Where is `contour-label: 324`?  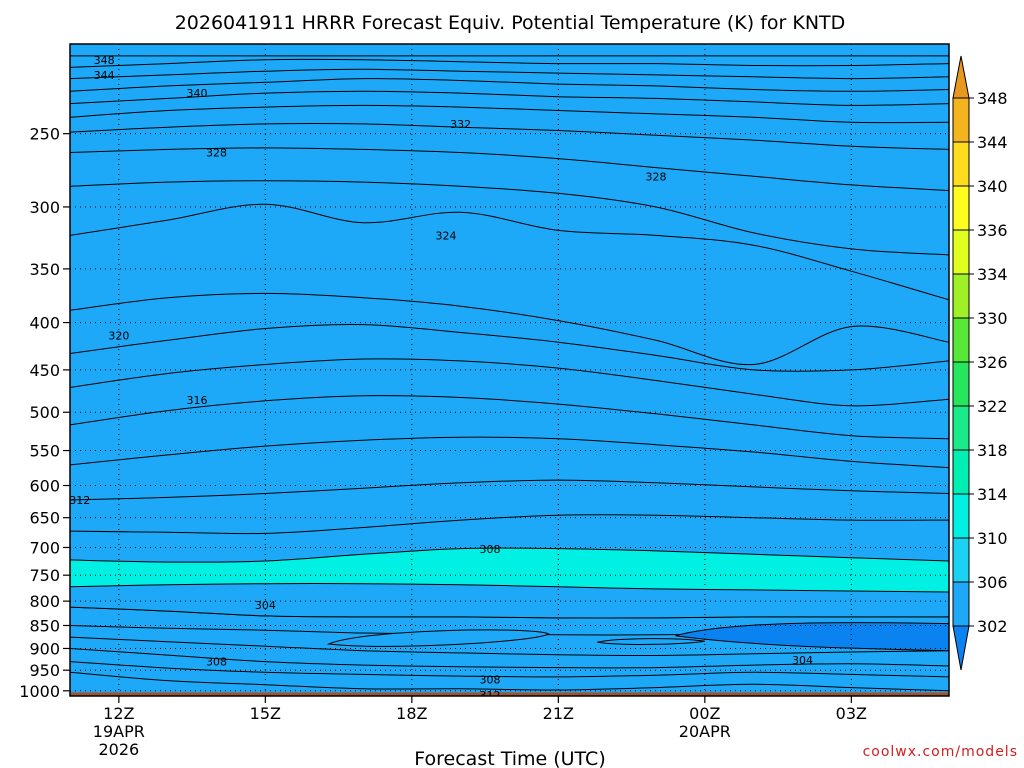
contour-label: 324 is located at coordinates (446, 235).